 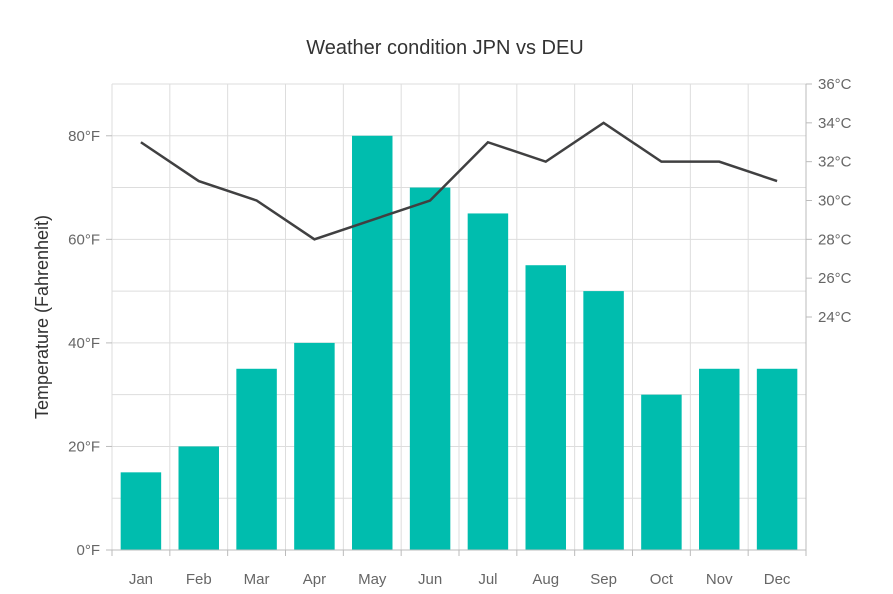 What do you see at coordinates (777, 579) in the screenshot?
I see `x-tick-label: Dec` at bounding box center [777, 579].